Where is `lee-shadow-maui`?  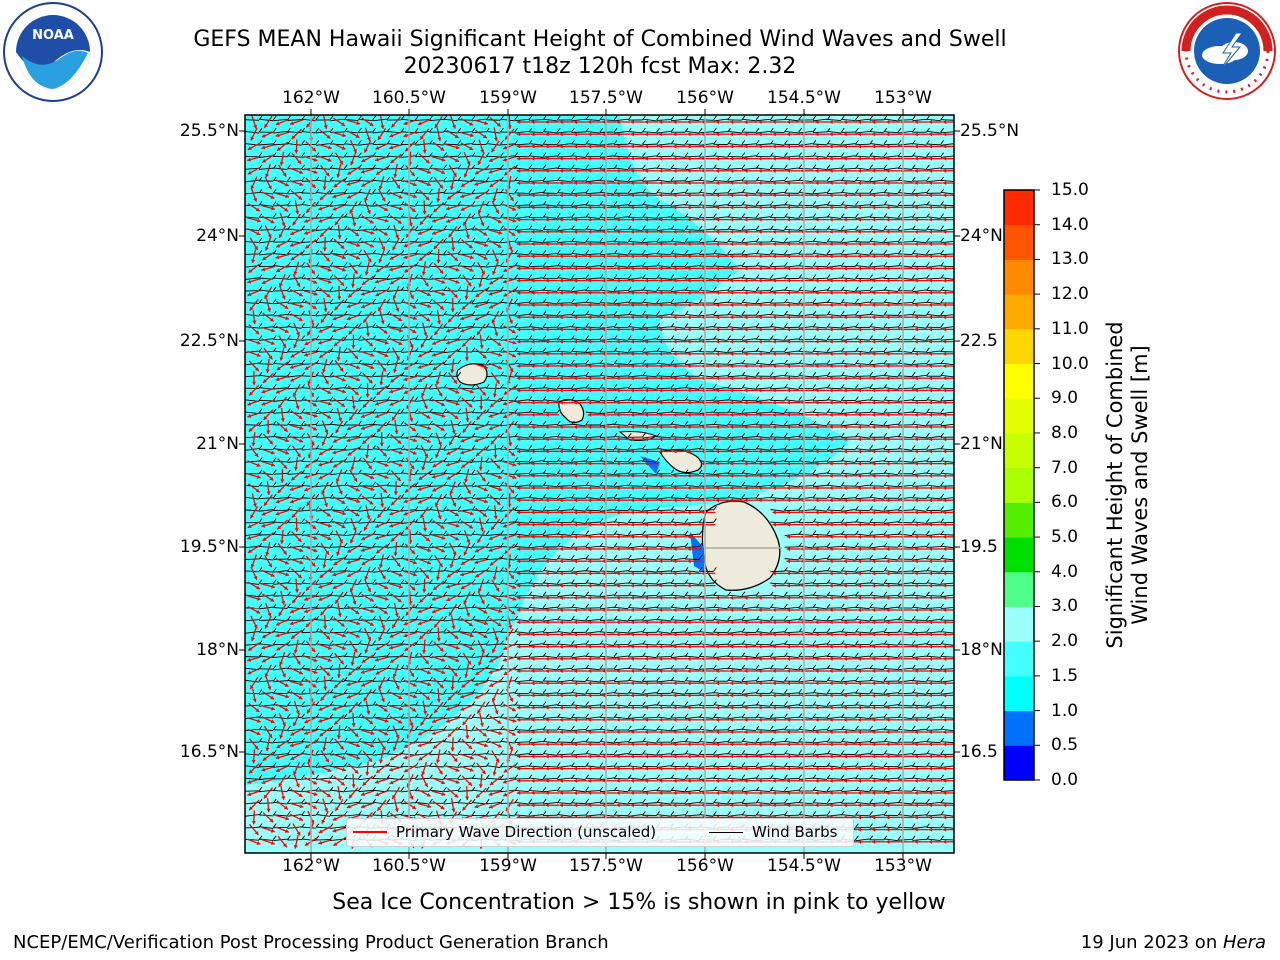 lee-shadow-maui is located at coordinates (650, 465).